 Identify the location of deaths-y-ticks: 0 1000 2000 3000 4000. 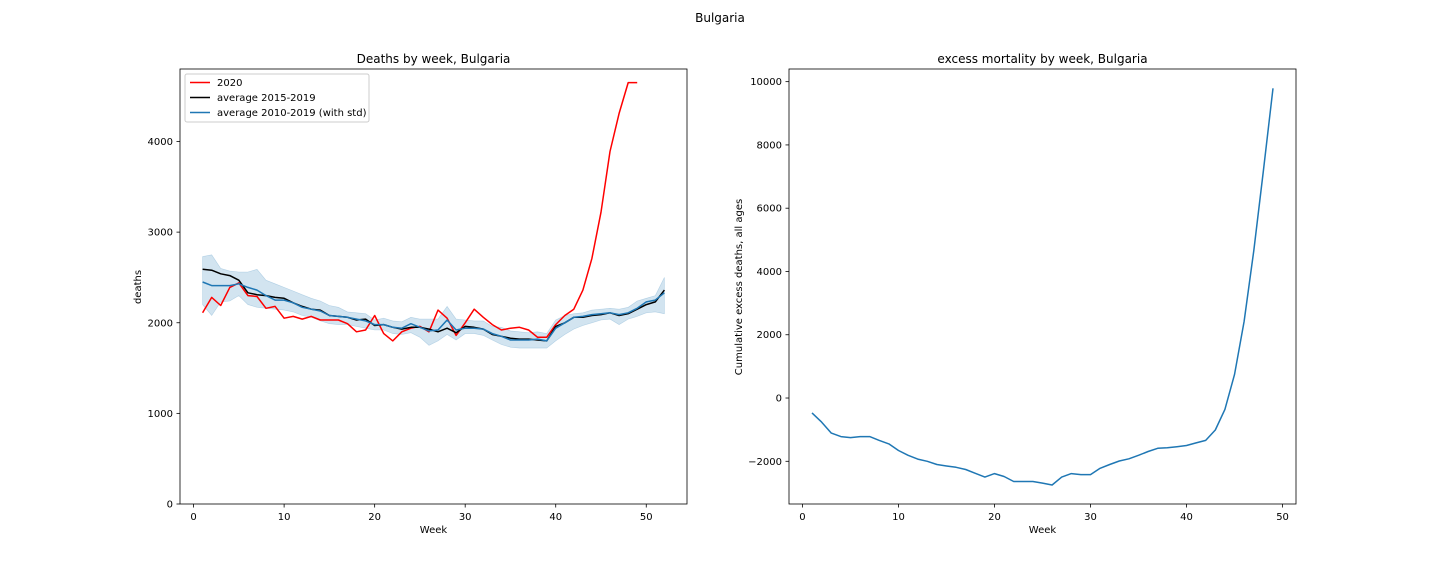
(164, 324).